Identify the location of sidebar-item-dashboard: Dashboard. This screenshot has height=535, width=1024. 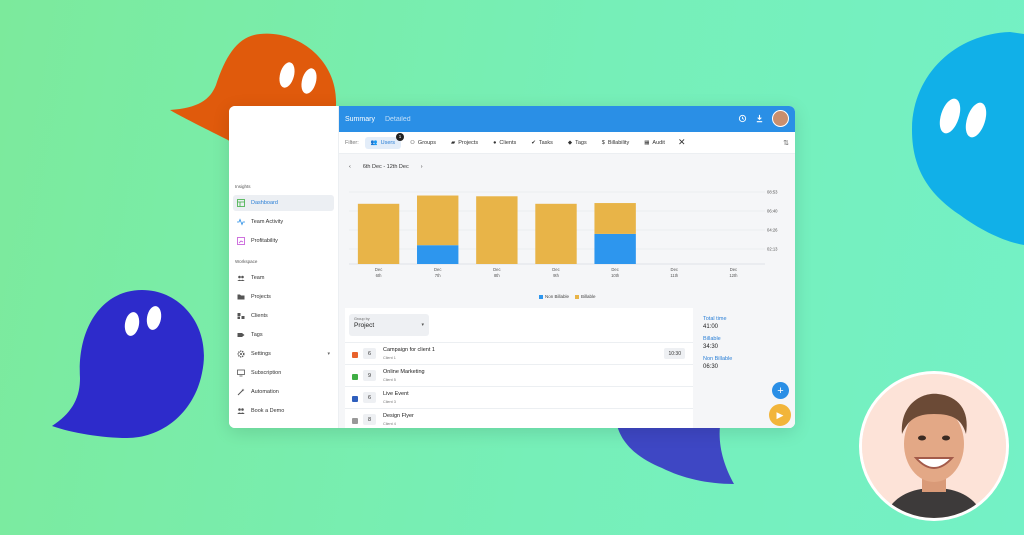
(283, 203).